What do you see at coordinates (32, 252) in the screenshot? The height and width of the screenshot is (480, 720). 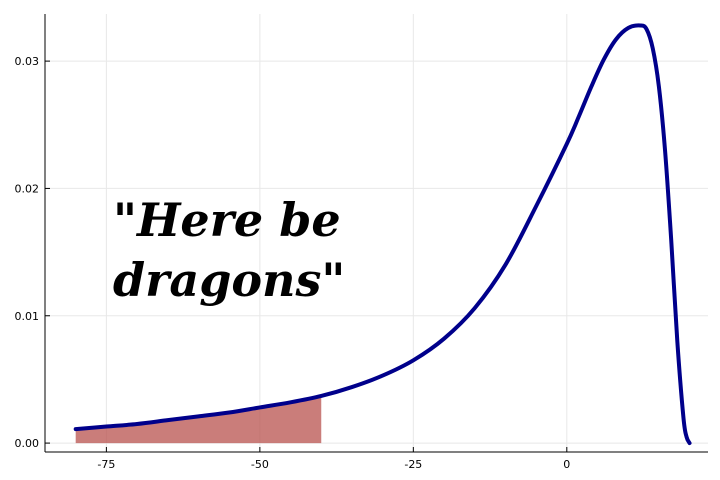 I see `y-axis-ticks: 0.00 0.01 0.02 0.03` at bounding box center [32, 252].